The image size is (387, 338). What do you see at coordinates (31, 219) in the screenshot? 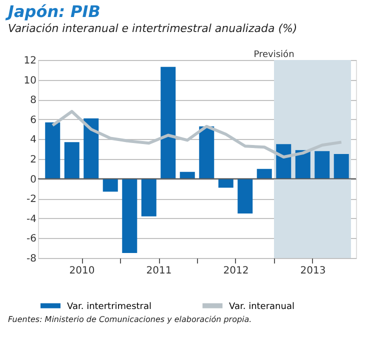
I see `y-tick-label: -4` at bounding box center [31, 219].